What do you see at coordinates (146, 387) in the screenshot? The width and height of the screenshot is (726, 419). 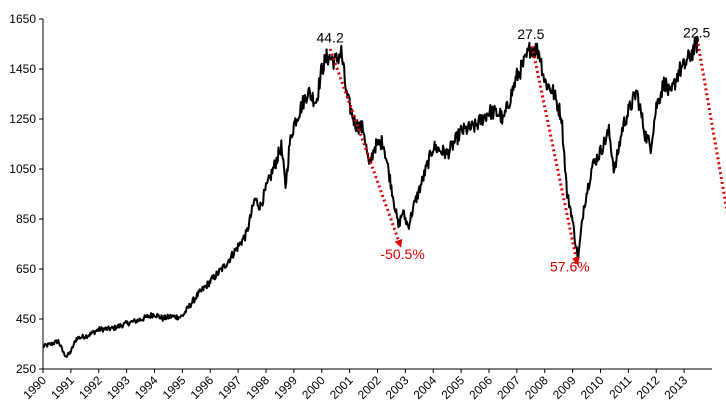 I see `x-tick-label: 1994` at bounding box center [146, 387].